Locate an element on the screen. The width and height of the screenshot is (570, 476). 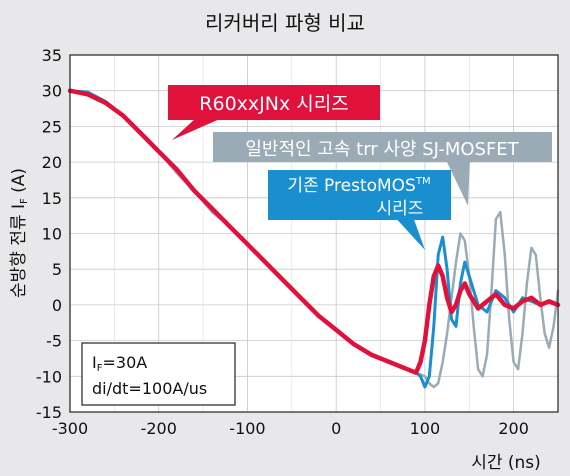
conditions-line2: di/dt=100A/us is located at coordinates (149, 388).